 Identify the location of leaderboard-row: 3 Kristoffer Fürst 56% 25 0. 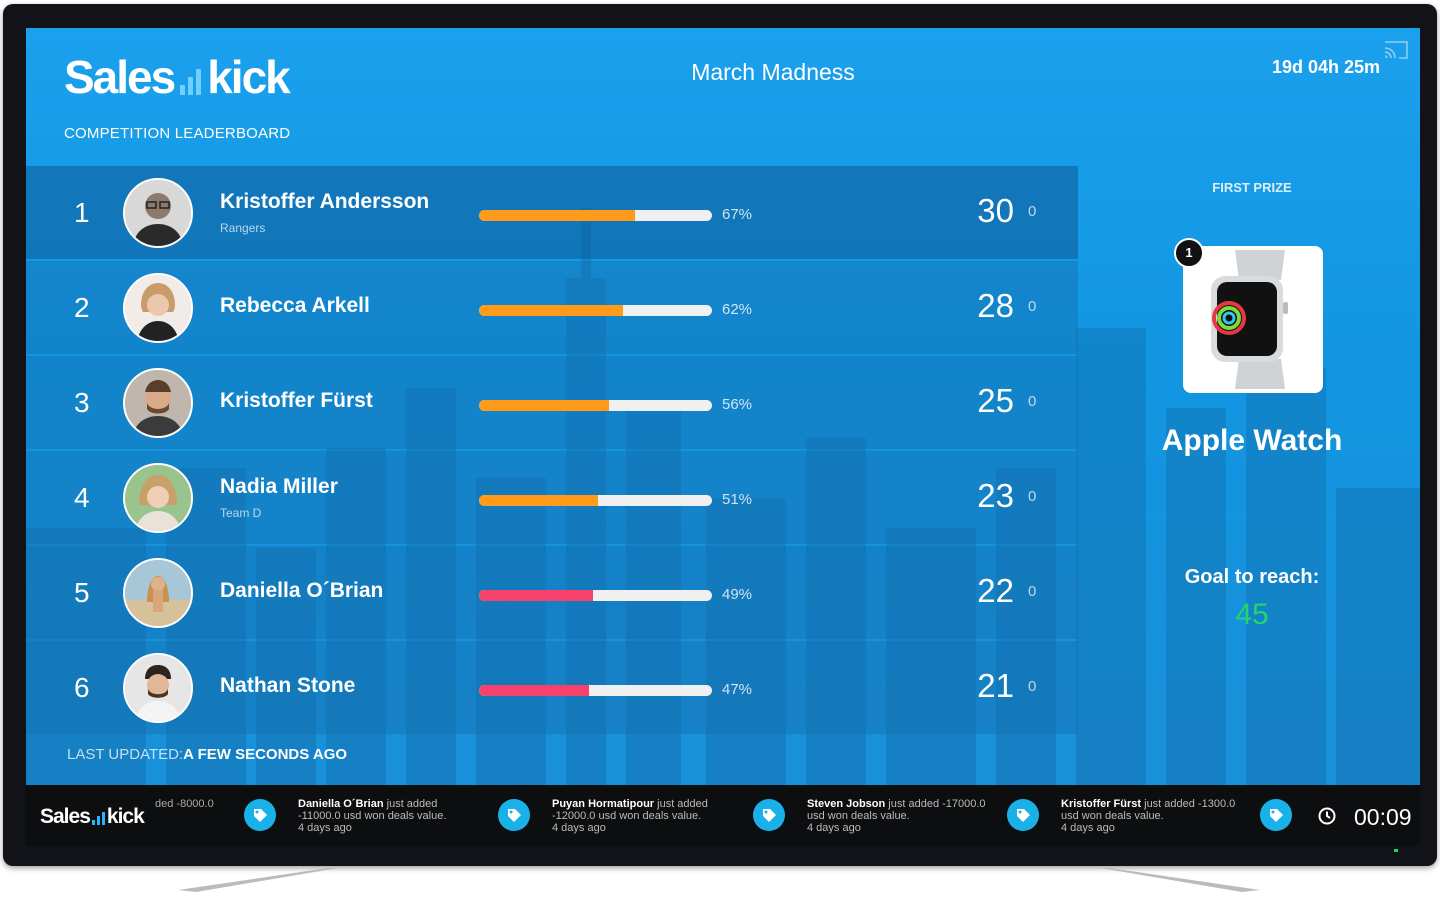
(552, 402).